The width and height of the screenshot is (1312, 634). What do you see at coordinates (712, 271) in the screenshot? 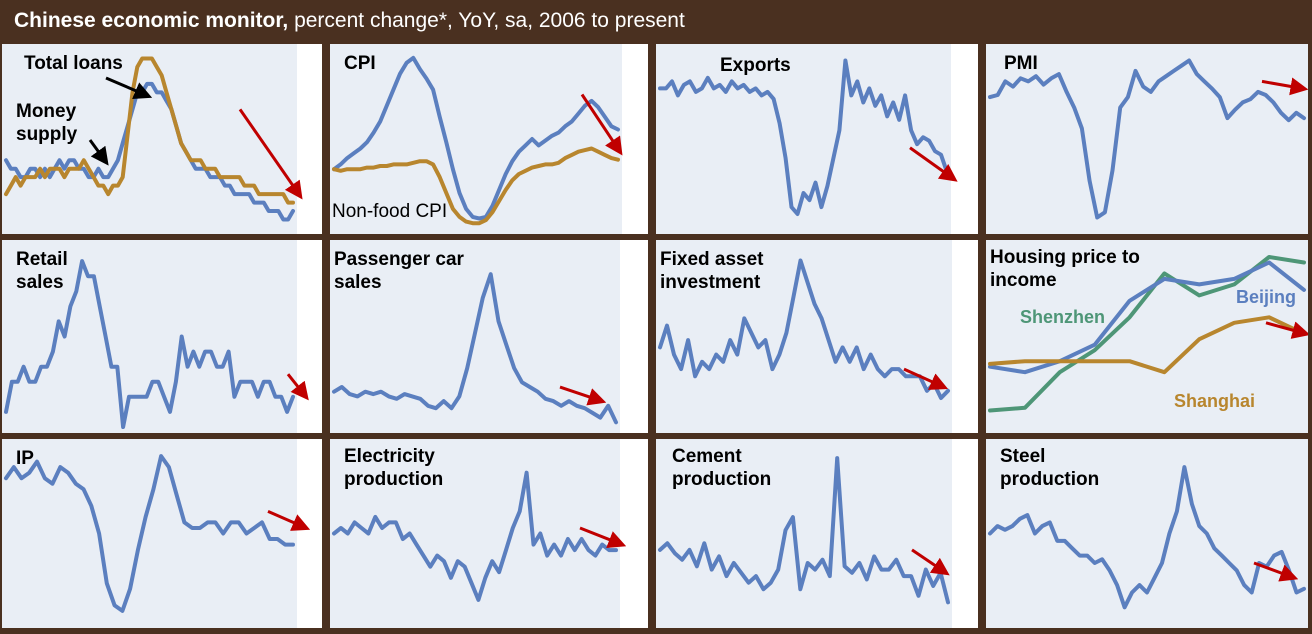
I see `label-fixed-asset-investment: Fixed asset investment` at bounding box center [712, 271].